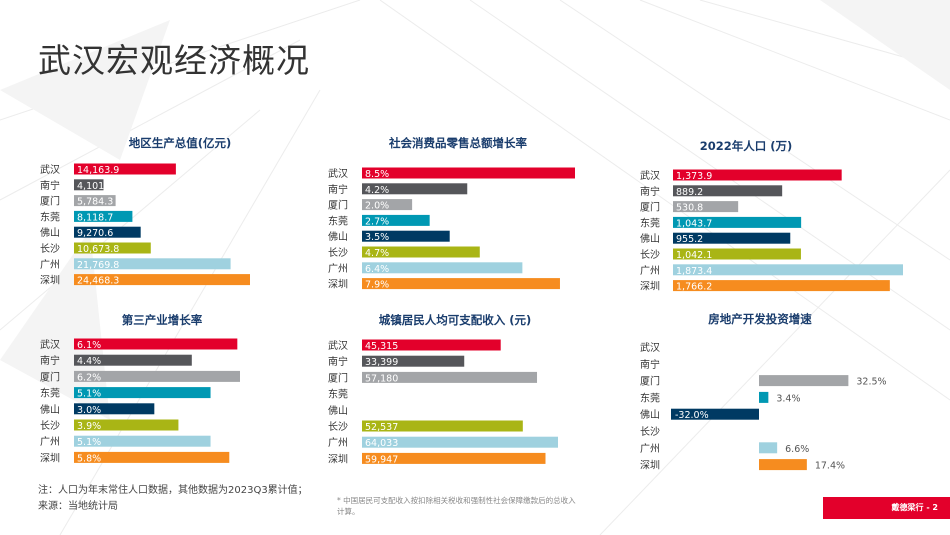 This screenshot has height=535, width=950. What do you see at coordinates (89, 377) in the screenshot?
I see `data-label: 6.2%` at bounding box center [89, 377].